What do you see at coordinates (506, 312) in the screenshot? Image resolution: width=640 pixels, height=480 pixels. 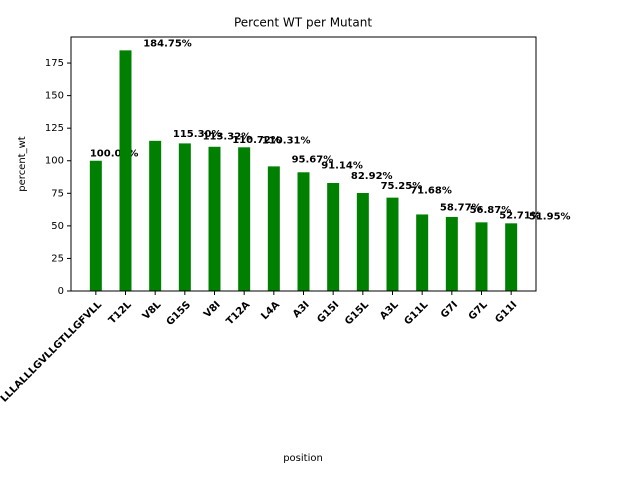 I see `x-tick-label: G11I` at bounding box center [506, 312].